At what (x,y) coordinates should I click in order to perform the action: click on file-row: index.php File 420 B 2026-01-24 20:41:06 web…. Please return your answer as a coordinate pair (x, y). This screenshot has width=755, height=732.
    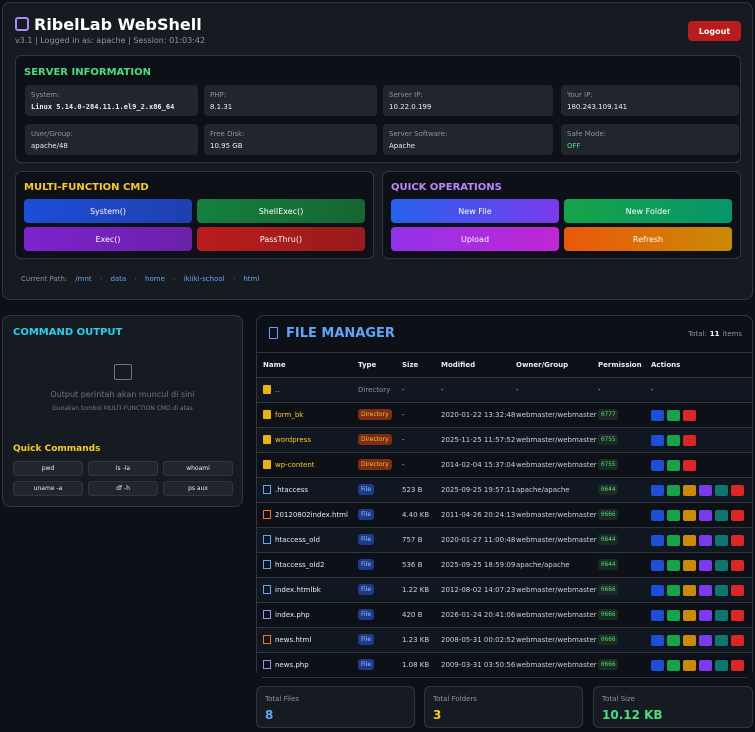
    Looking at the image, I should click on (504, 614).